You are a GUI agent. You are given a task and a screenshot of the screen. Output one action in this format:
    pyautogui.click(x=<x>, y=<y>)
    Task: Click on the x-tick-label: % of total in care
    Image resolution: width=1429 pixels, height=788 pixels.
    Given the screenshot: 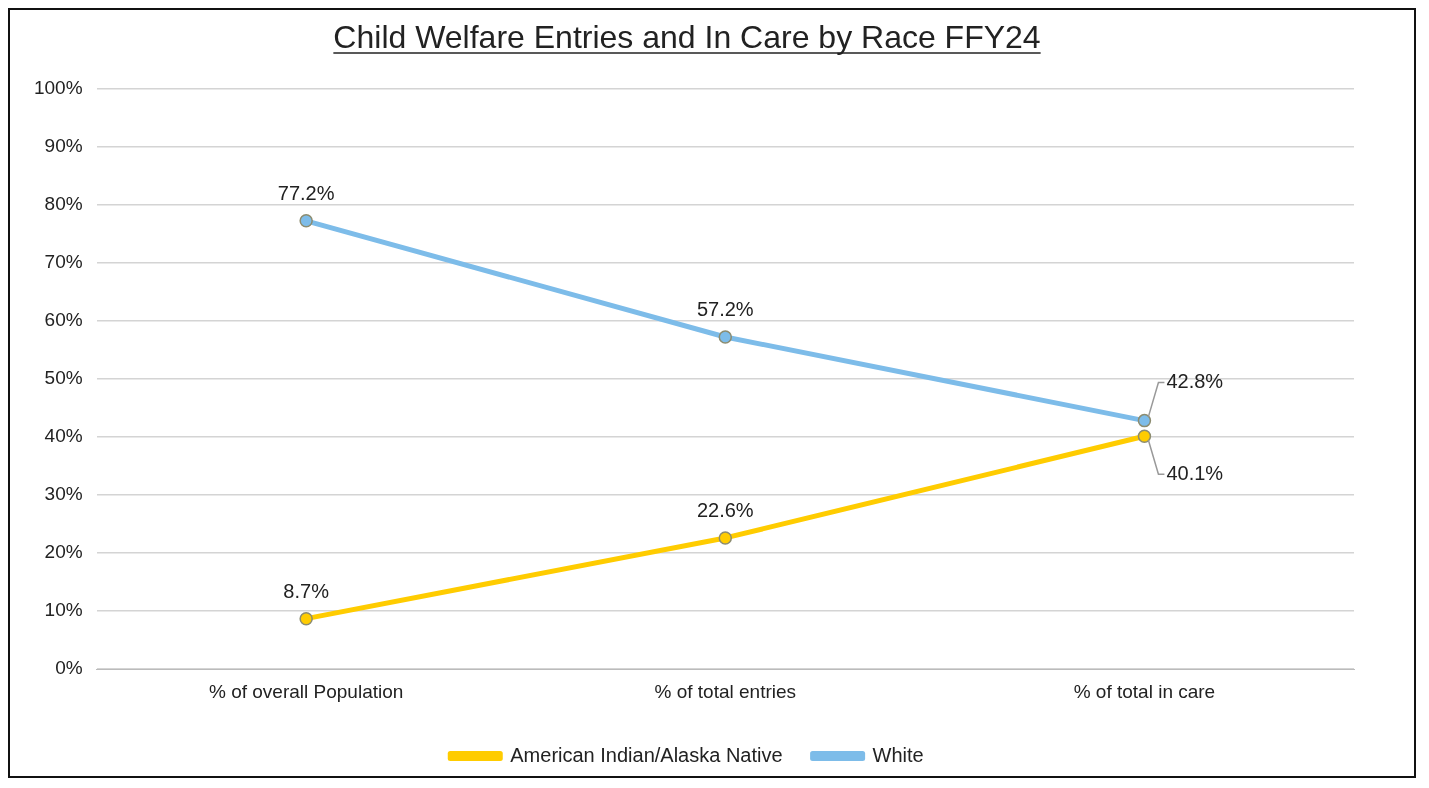 What is the action you would take?
    pyautogui.click(x=1144, y=691)
    